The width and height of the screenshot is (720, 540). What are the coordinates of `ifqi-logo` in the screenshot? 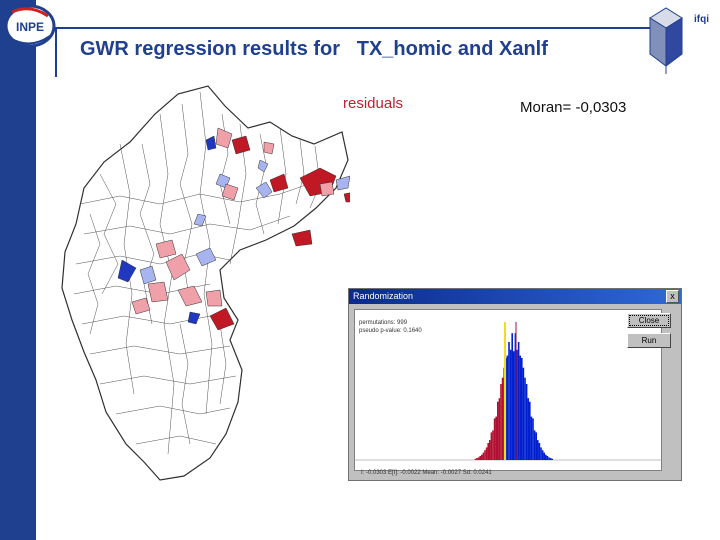 It's located at (666, 40).